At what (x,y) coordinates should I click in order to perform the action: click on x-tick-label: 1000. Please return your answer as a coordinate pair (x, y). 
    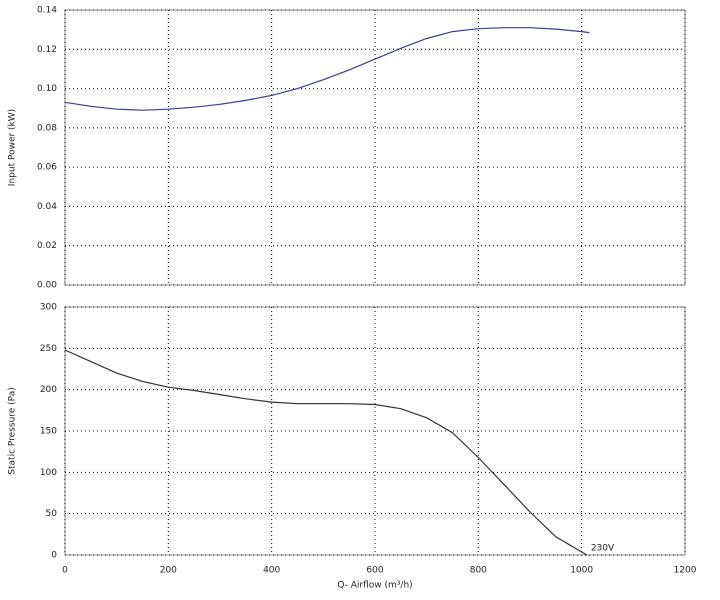
    Looking at the image, I should click on (581, 571).